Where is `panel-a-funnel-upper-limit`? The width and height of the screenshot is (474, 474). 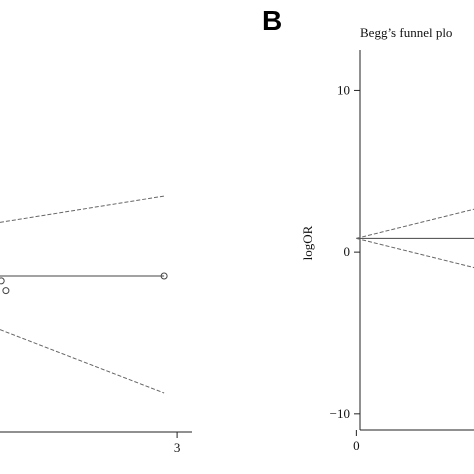
panel-a-funnel-upper-limit is located at coordinates (82, 209).